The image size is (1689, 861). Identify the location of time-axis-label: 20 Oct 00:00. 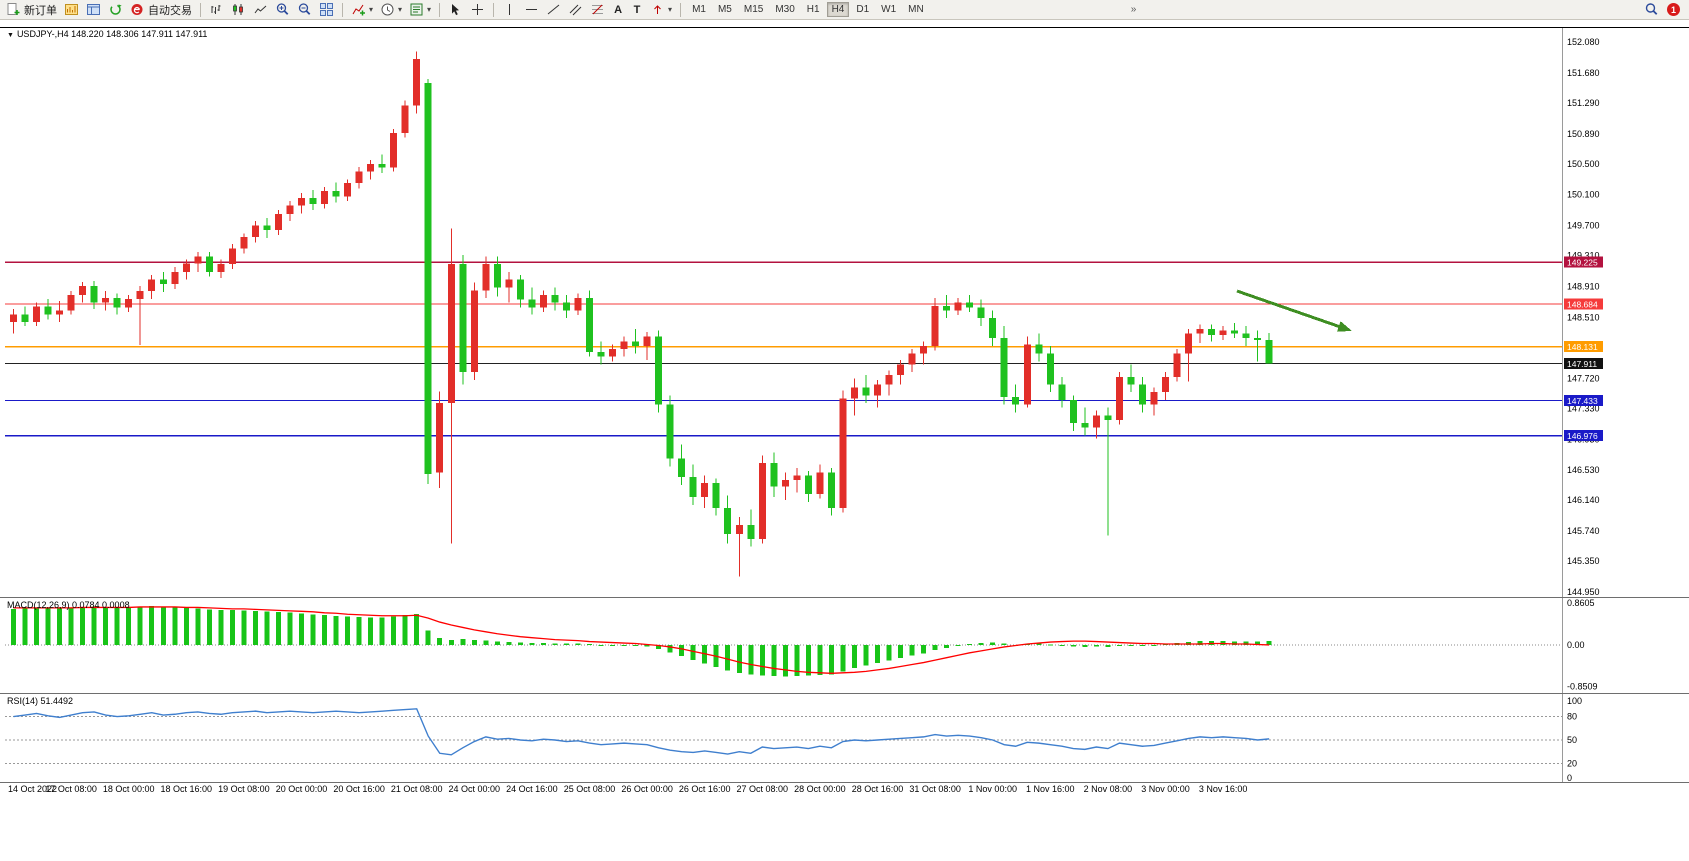
(302, 789).